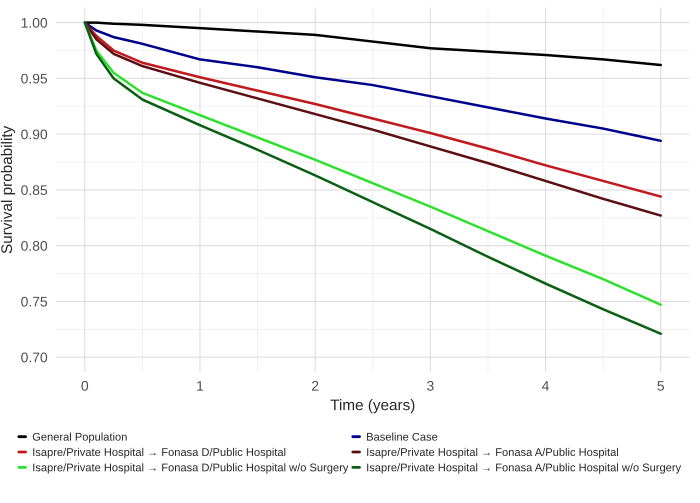 This screenshot has width=700, height=503. What do you see at coordinates (34, 301) in the screenshot?
I see `y-tick-label: 0.75` at bounding box center [34, 301].